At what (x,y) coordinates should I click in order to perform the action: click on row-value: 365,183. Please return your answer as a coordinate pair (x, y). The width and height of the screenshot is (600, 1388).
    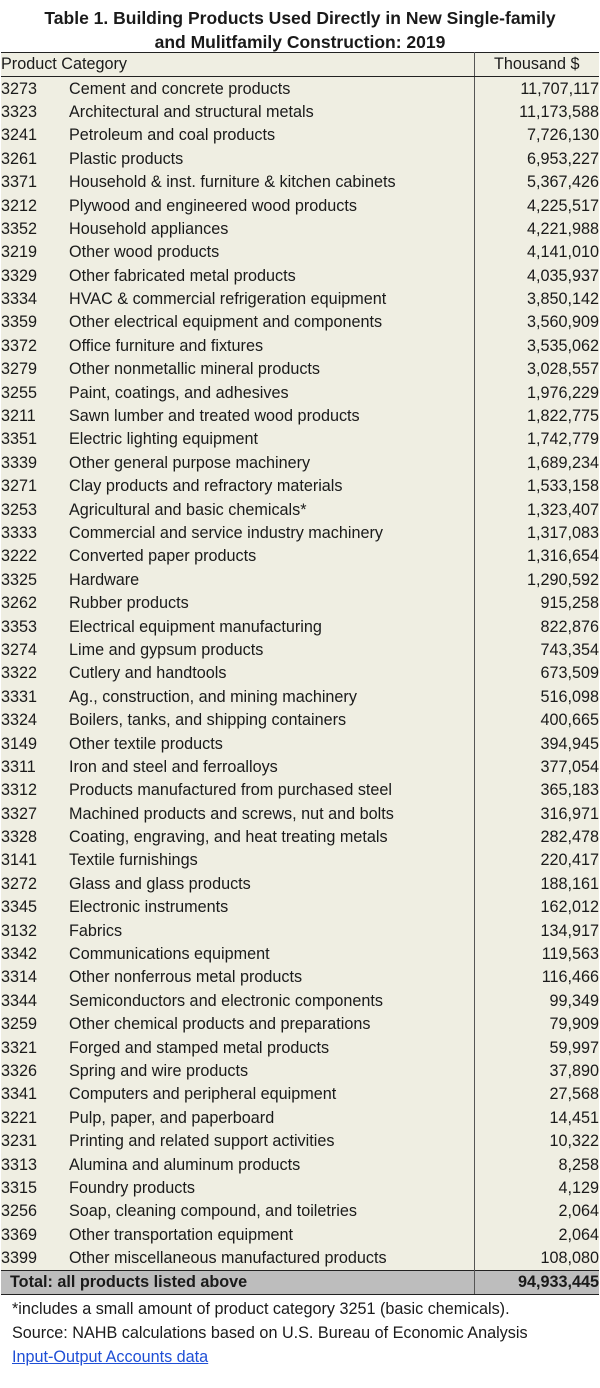
    Looking at the image, I should click on (536, 791).